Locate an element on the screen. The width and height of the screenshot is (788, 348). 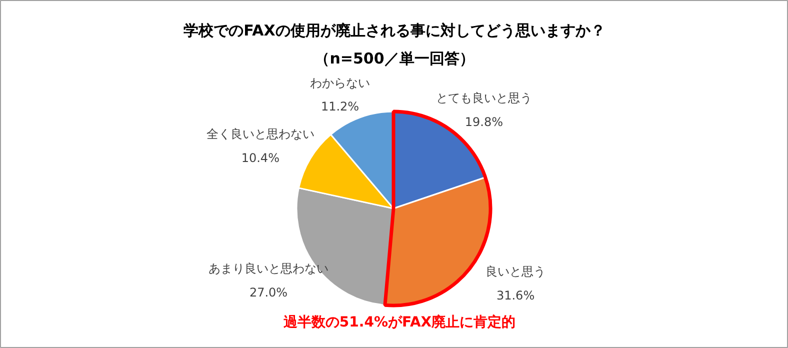
data-label: 11.2% is located at coordinates (340, 107).